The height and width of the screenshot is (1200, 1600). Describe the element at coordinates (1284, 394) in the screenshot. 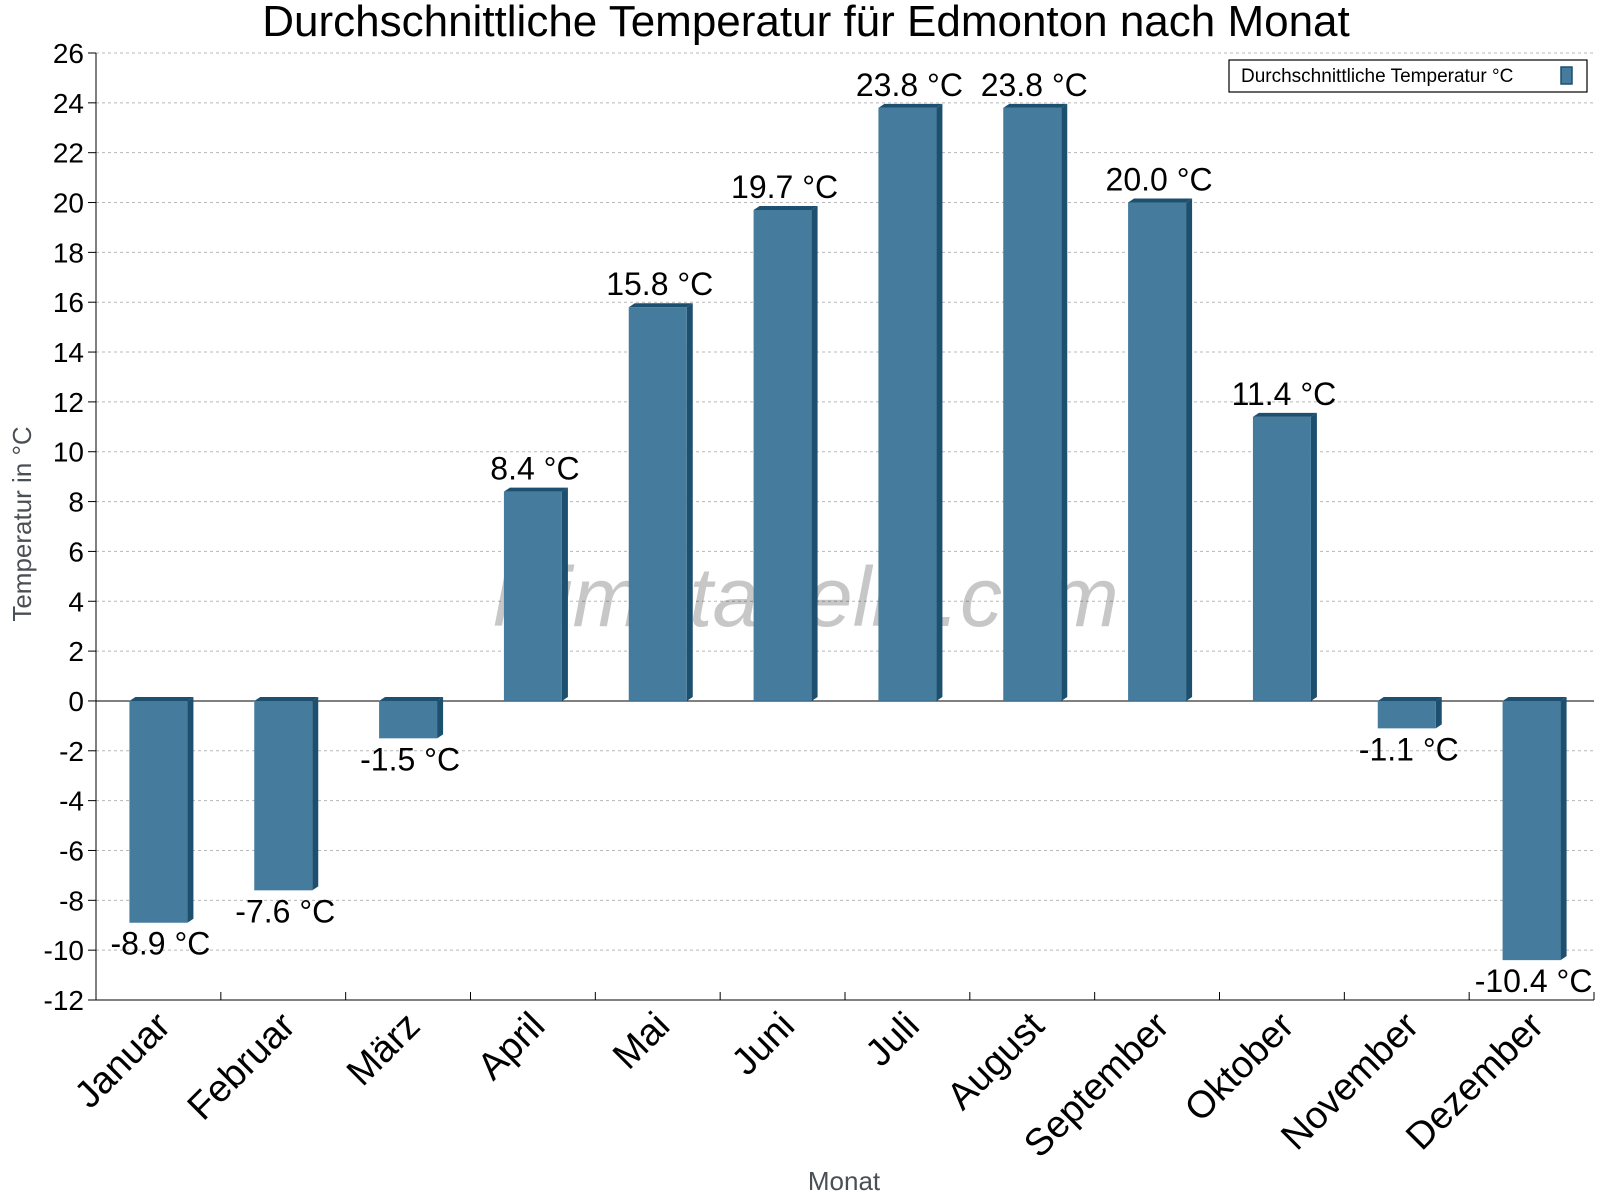

I see `data-label: 11.4 °C` at that location.